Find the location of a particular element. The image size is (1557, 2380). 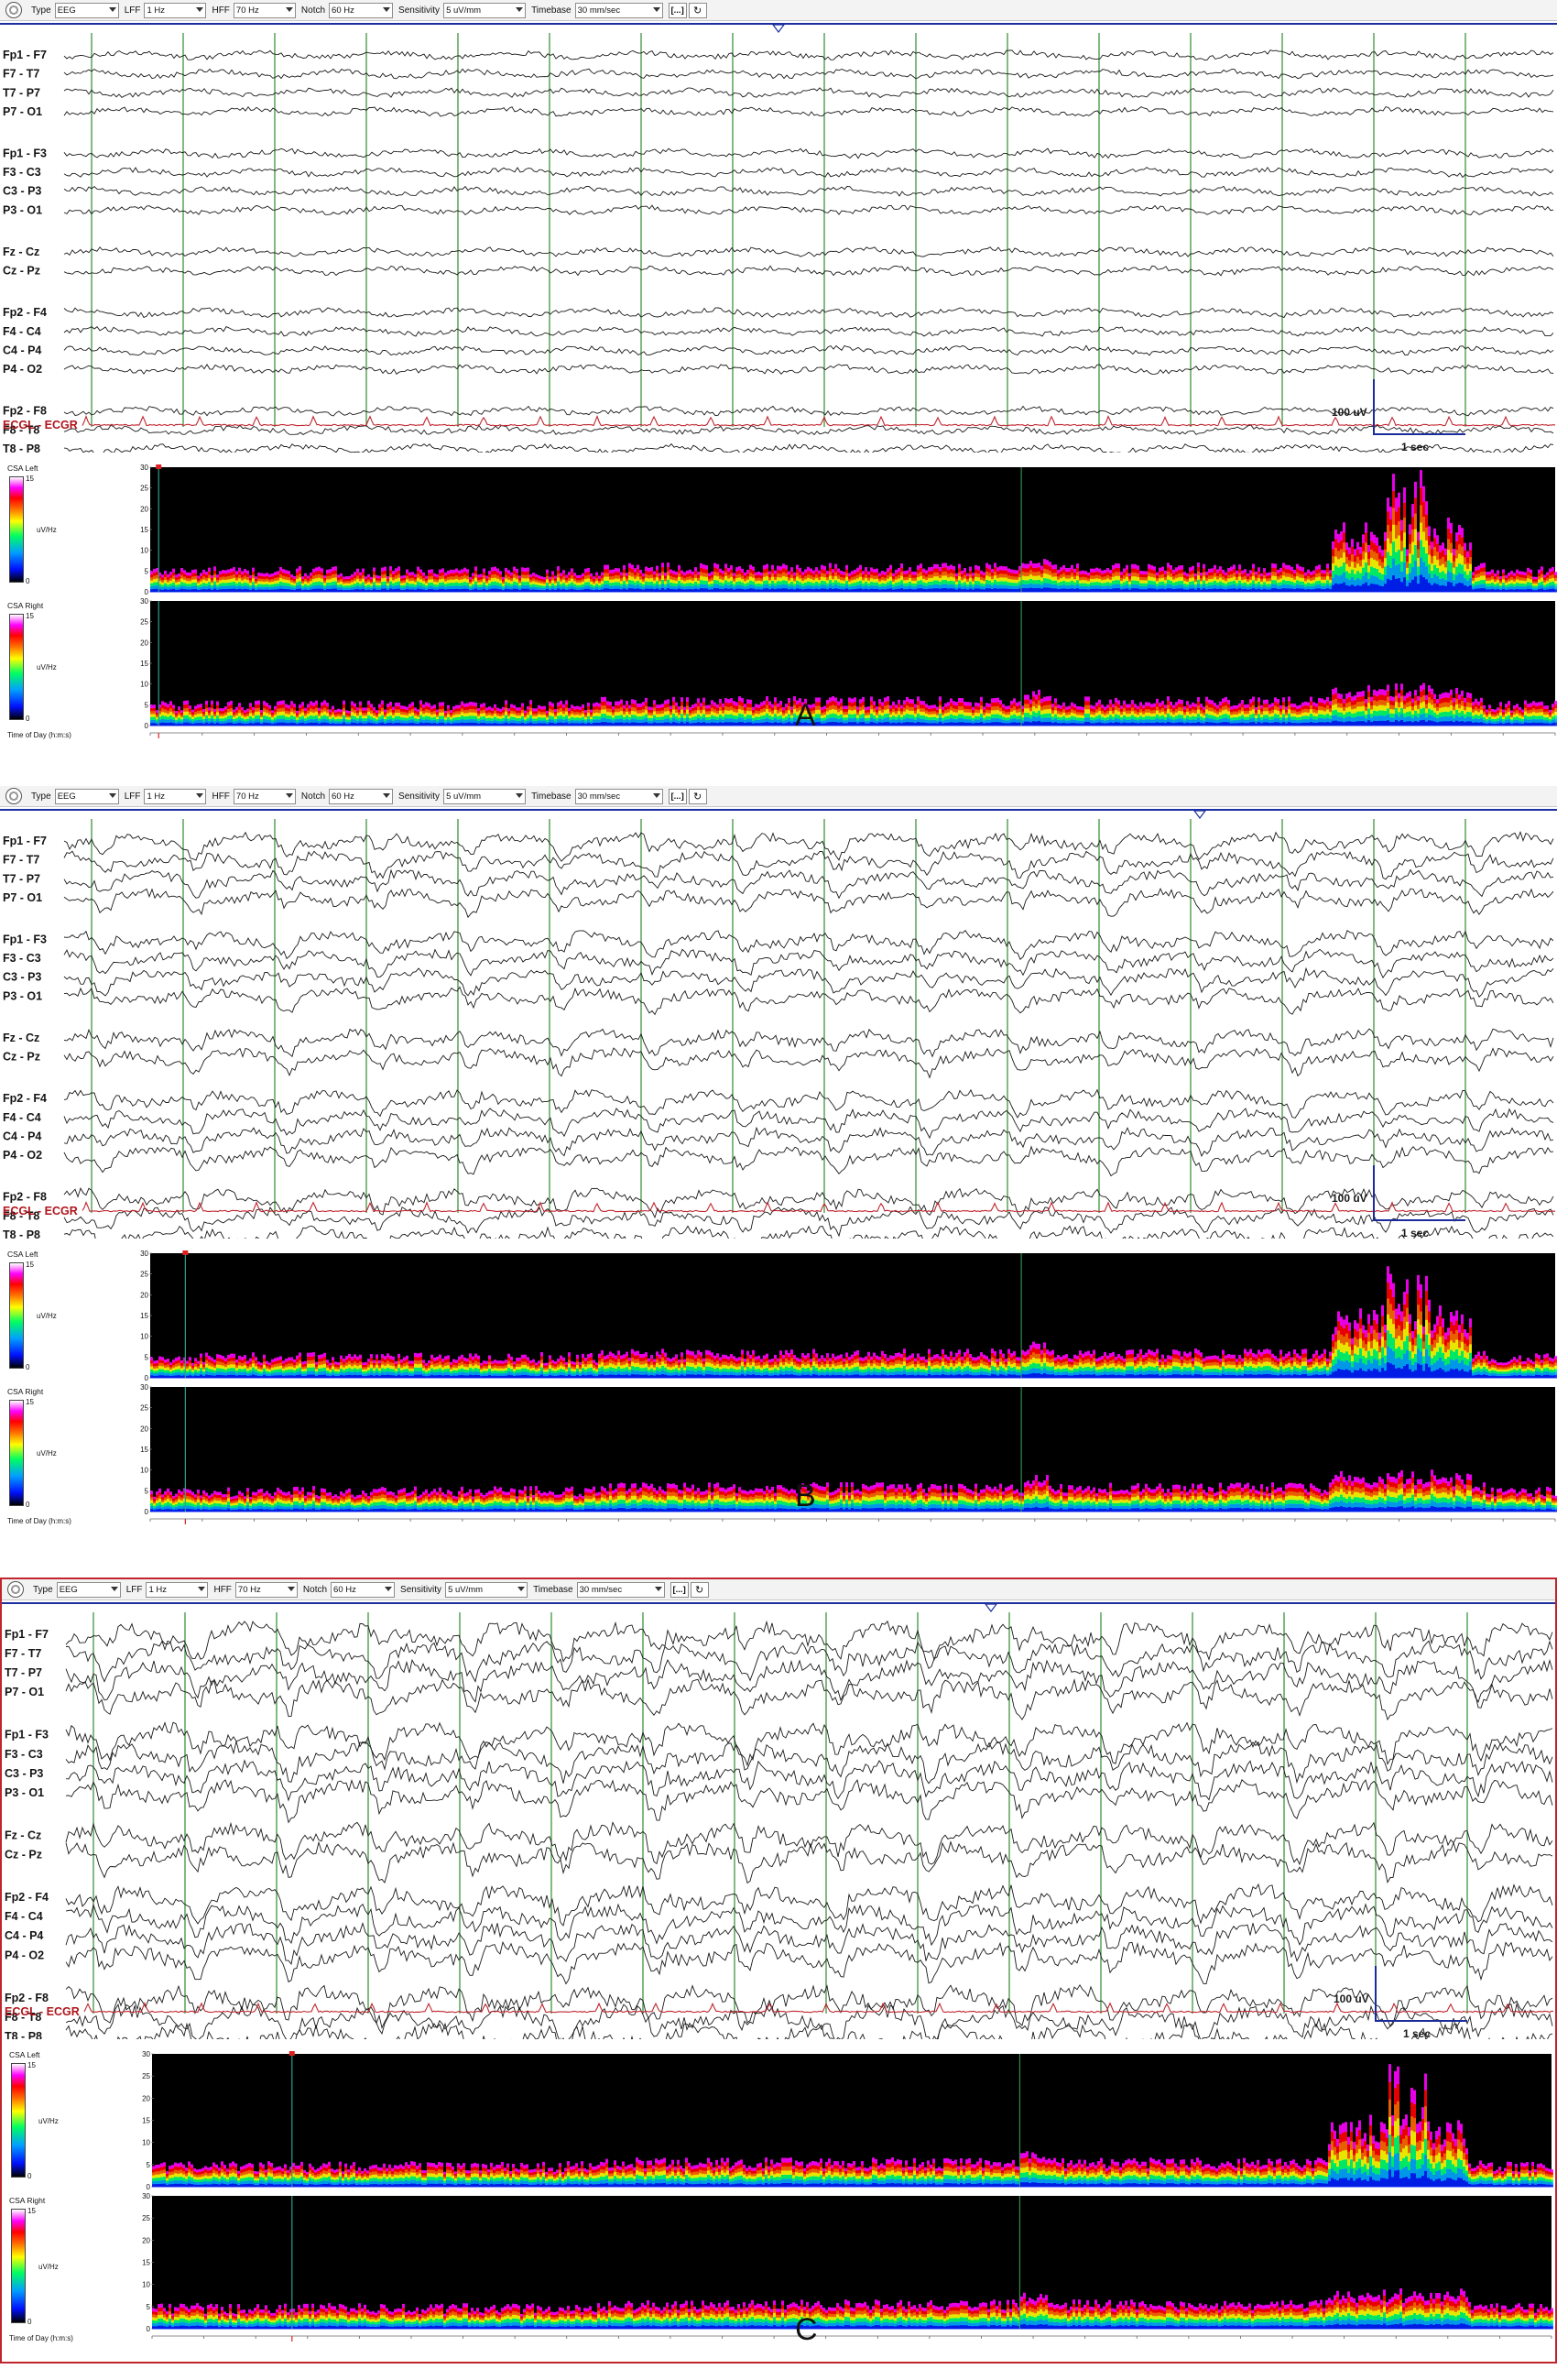

time-of-day-tick: 23:46:51 is located at coordinates (1087, 737).